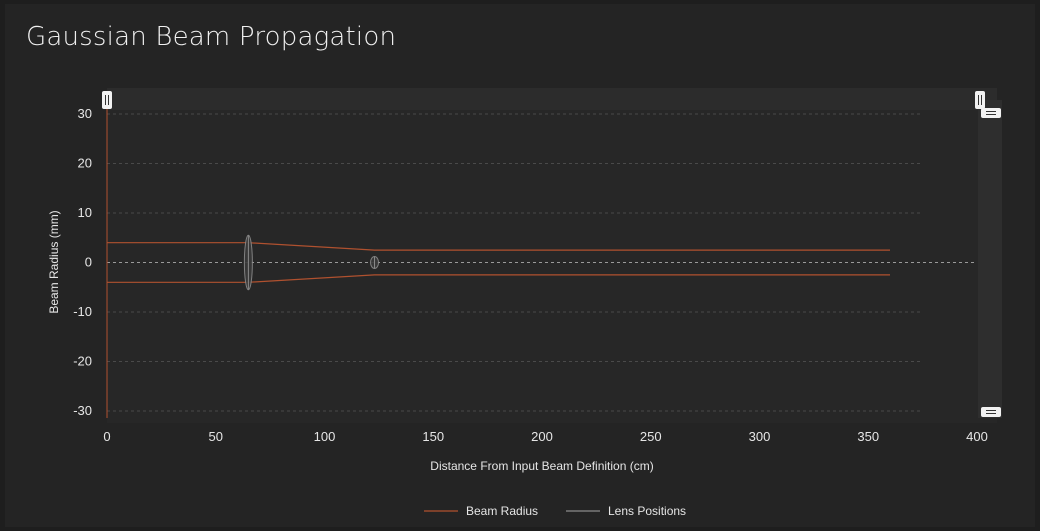  I want to click on legend-item: Beam Radius, so click(481, 511).